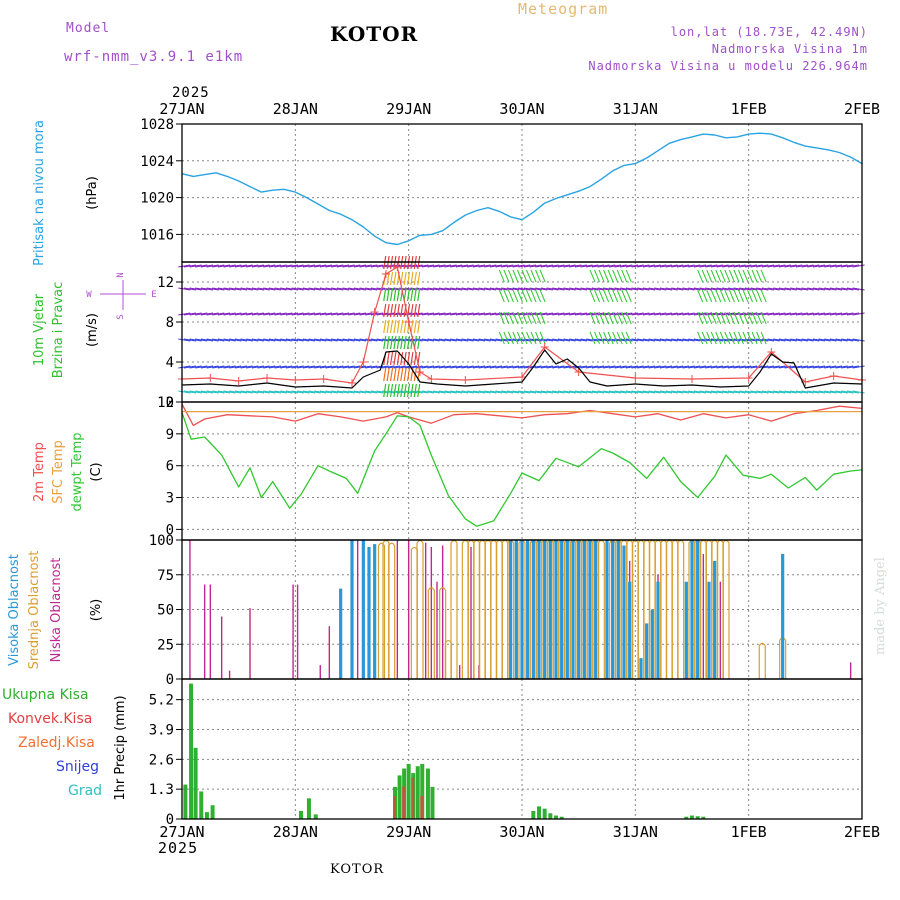 This screenshot has width=900, height=900. What do you see at coordinates (165, 576) in the screenshot?
I see `y-tick-label: 75` at bounding box center [165, 576].